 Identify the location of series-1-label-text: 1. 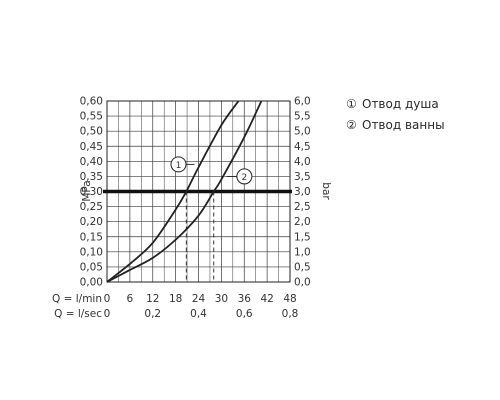
(179, 166).